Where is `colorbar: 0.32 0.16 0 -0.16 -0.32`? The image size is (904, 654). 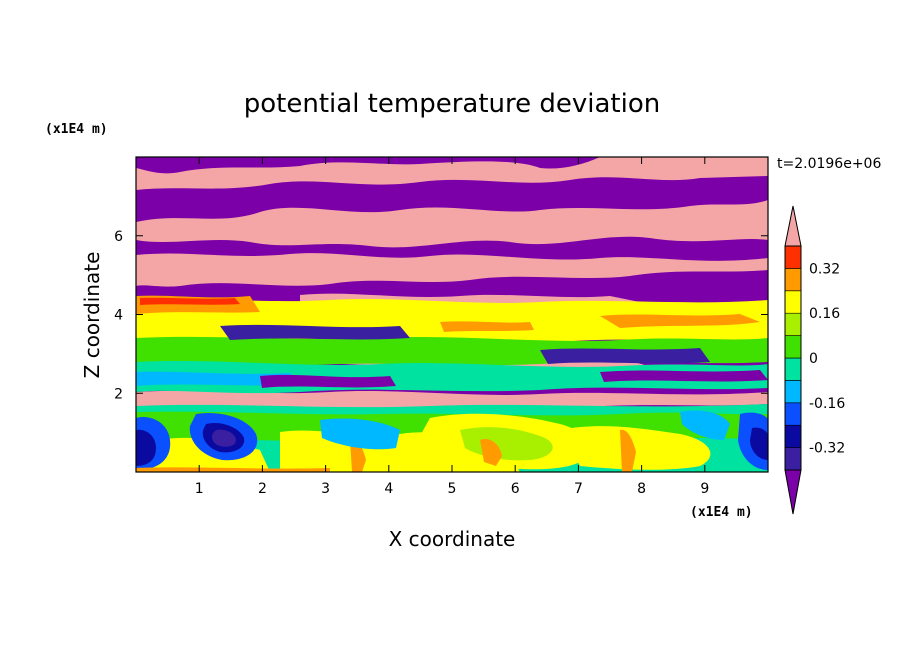
colorbar: 0.32 0.16 0 -0.16 -0.32 is located at coordinates (814, 360).